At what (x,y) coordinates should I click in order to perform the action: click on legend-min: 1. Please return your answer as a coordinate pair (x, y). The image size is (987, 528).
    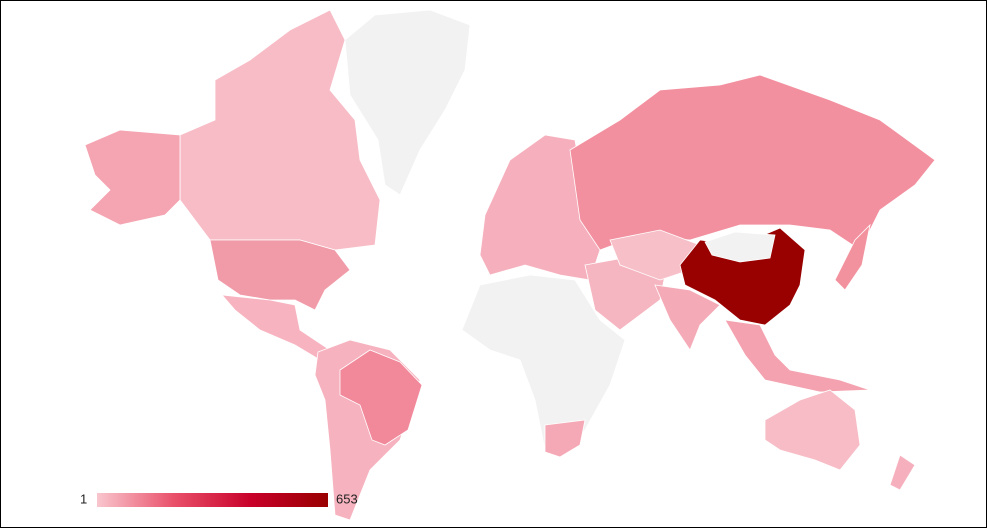
    Looking at the image, I should click on (83, 498).